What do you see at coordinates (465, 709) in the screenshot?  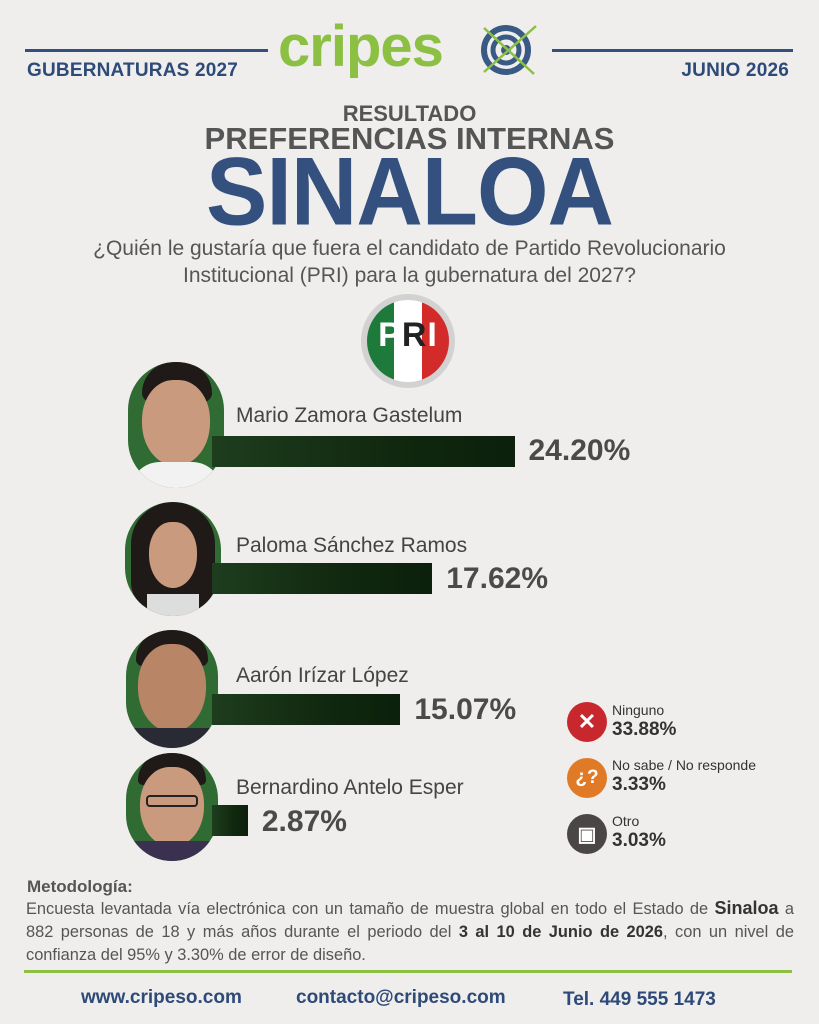 I see `bar-label-candidate-3: 15.07%` at bounding box center [465, 709].